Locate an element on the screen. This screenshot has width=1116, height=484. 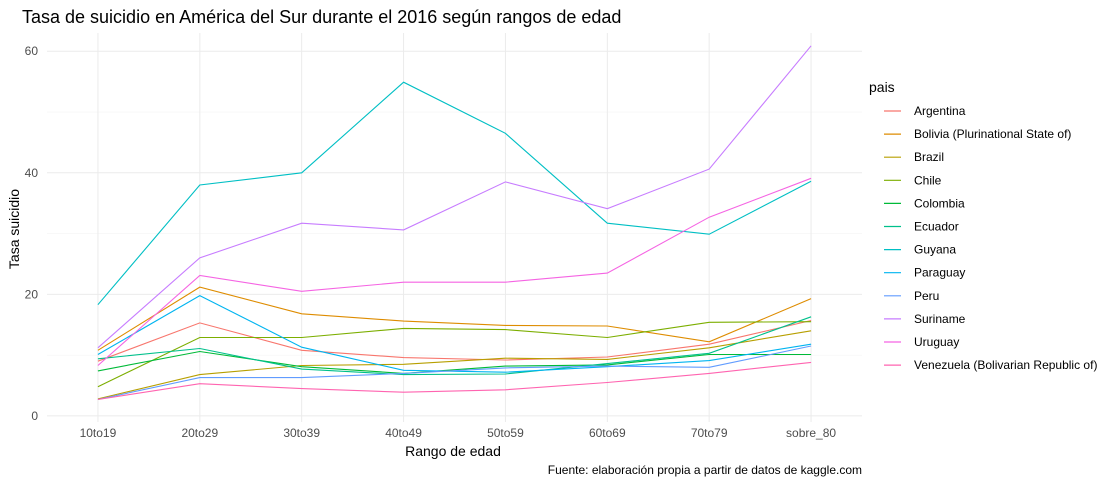
legend-label: Colombia is located at coordinates (939, 203).